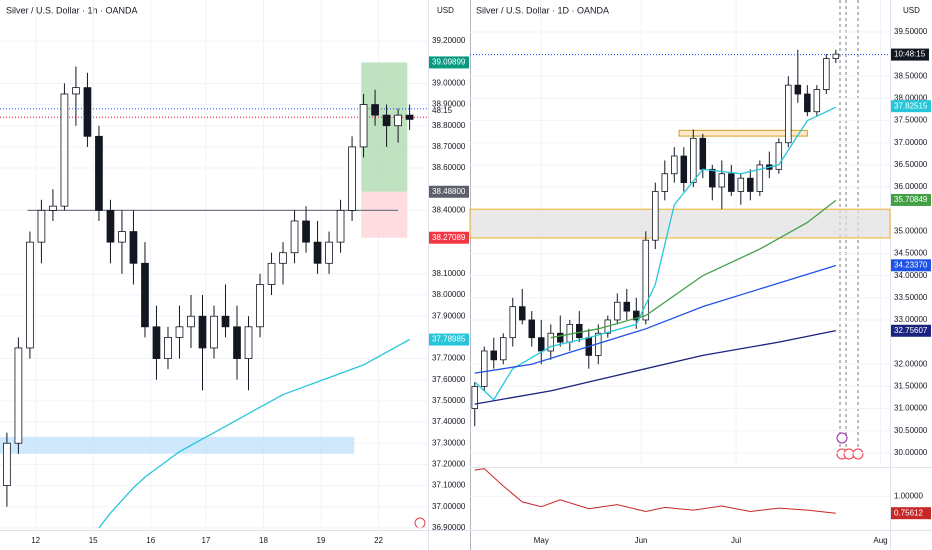 The width and height of the screenshot is (932, 550). I want to click on y-tick-label: 32.00000, so click(911, 363).